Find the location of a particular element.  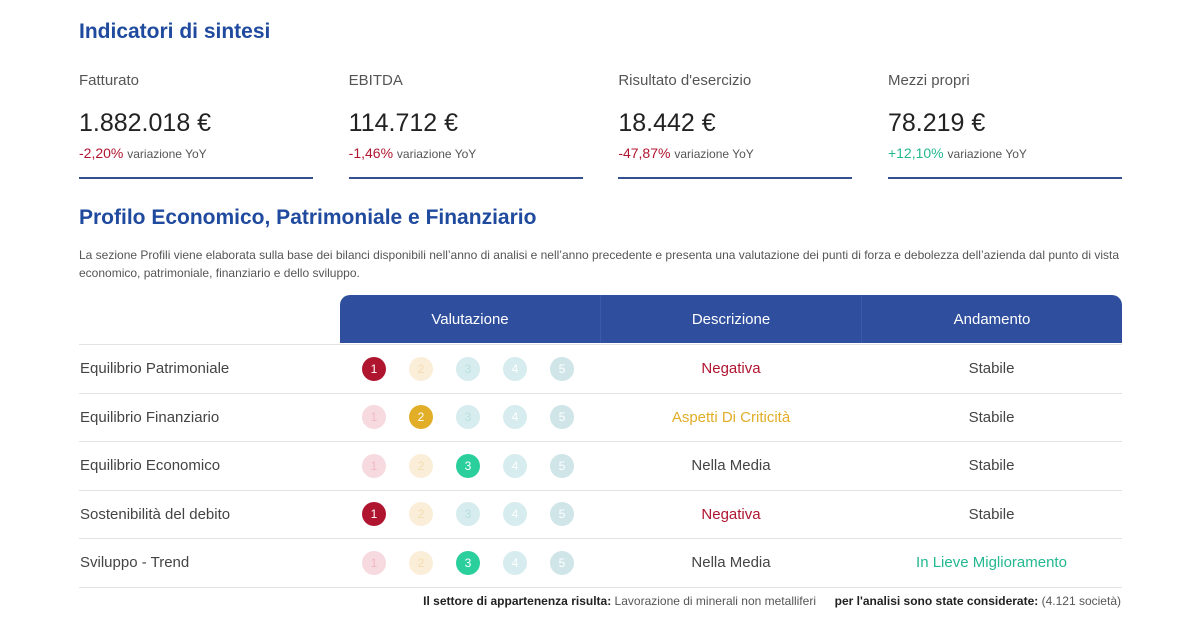

table-header: Valutazione Descrizione Andamento is located at coordinates (731, 319).